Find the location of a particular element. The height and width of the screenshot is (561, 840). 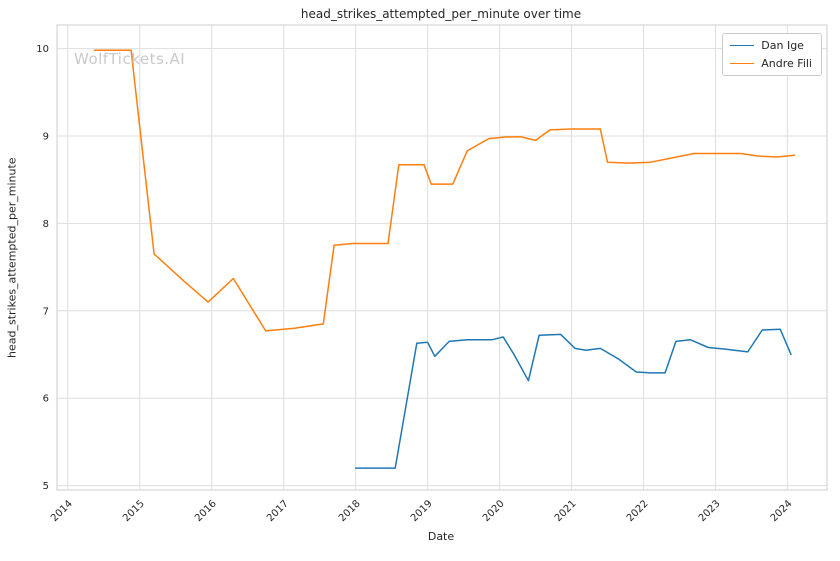

x-tick-label: 2015 is located at coordinates (134, 511).